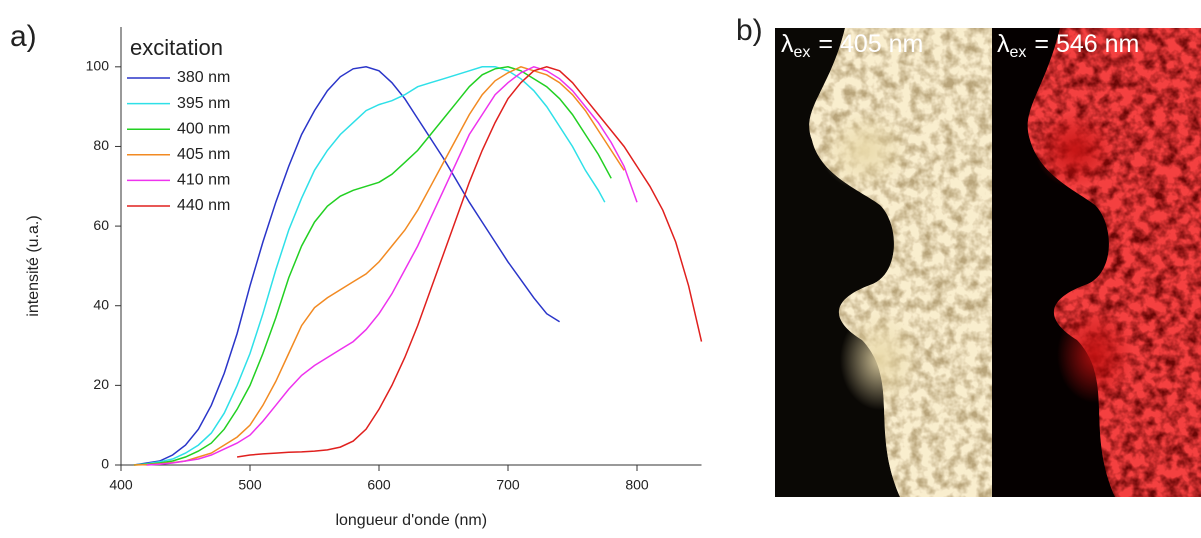 The height and width of the screenshot is (538, 1201). Describe the element at coordinates (101, 225) in the screenshot. I see `y-tick-label: 60` at that location.